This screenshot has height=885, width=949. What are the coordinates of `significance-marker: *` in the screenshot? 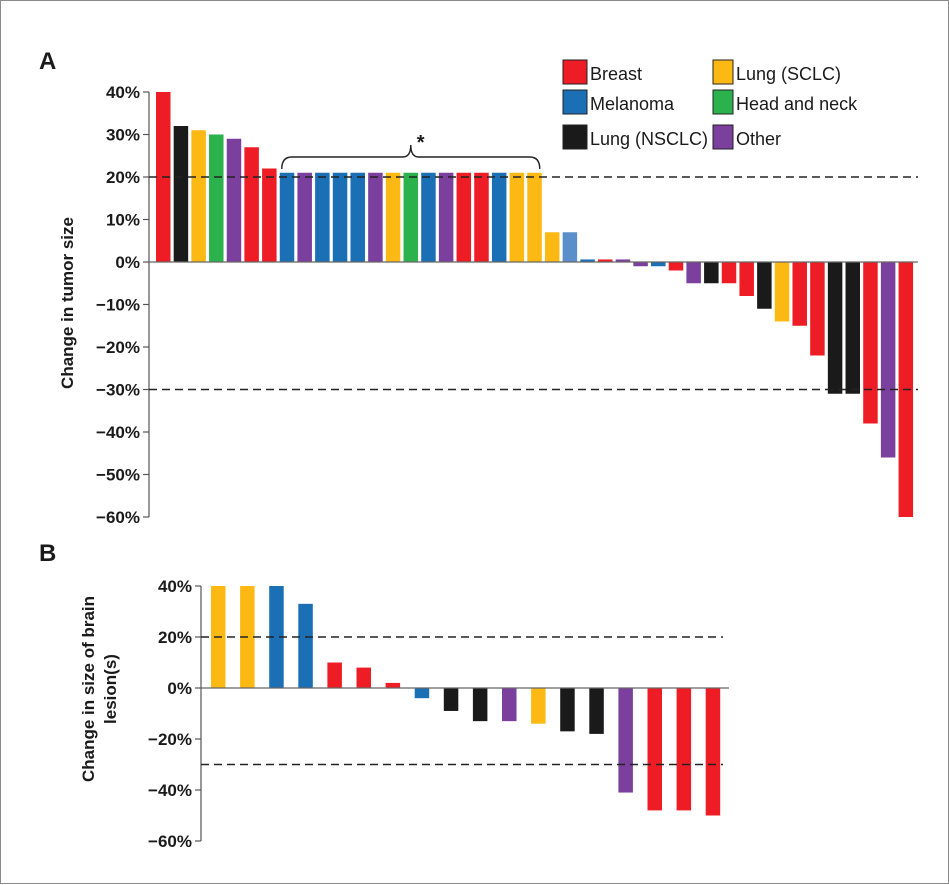 It's located at (421, 143).